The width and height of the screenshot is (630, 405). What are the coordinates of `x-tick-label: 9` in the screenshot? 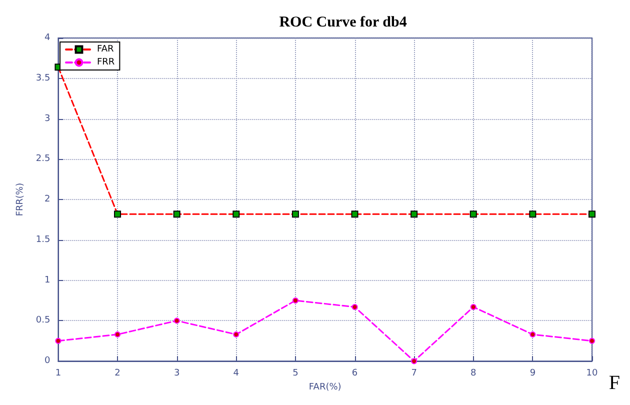 It's located at (533, 373).